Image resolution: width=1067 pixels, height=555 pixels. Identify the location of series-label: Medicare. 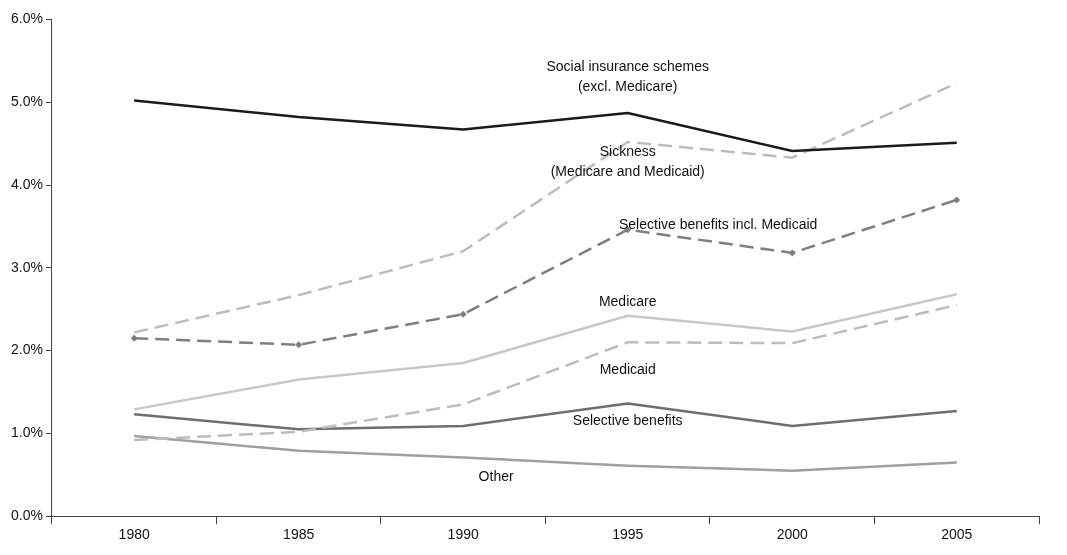
(627, 300).